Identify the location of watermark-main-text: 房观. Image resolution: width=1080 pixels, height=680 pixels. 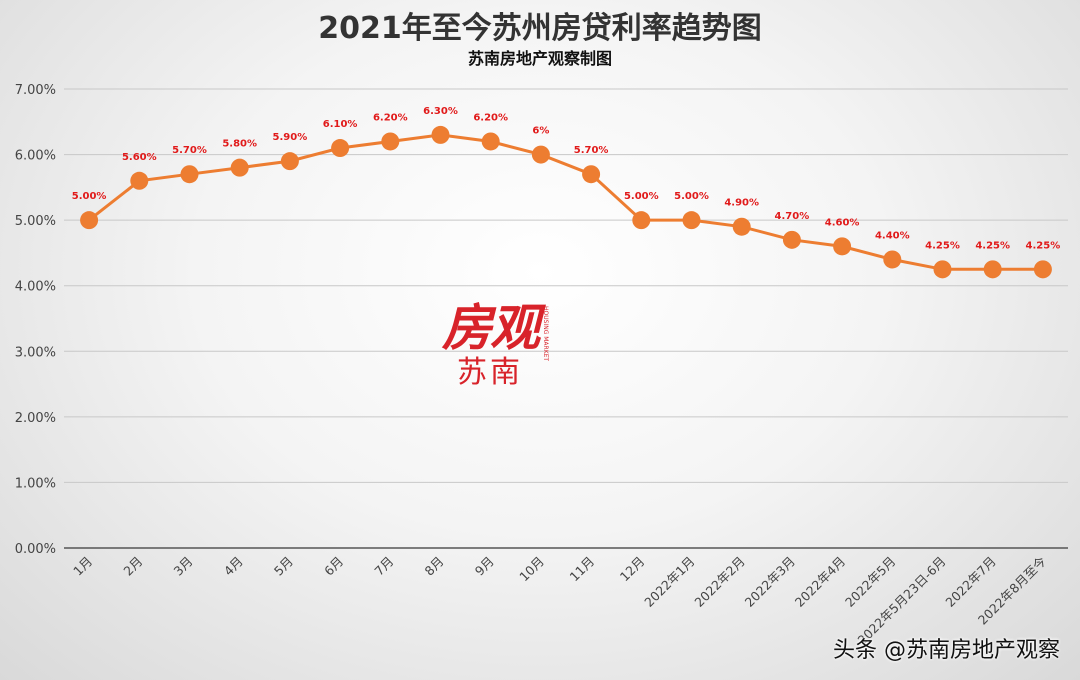
(491, 327).